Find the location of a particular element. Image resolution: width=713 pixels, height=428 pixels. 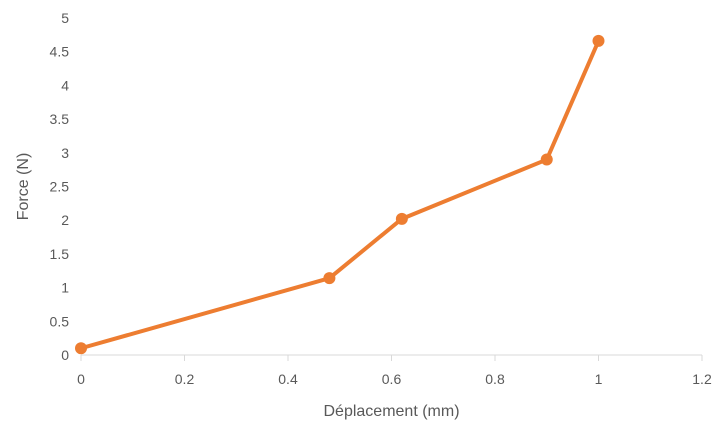

x-tick-label: 0.4 is located at coordinates (288, 379).